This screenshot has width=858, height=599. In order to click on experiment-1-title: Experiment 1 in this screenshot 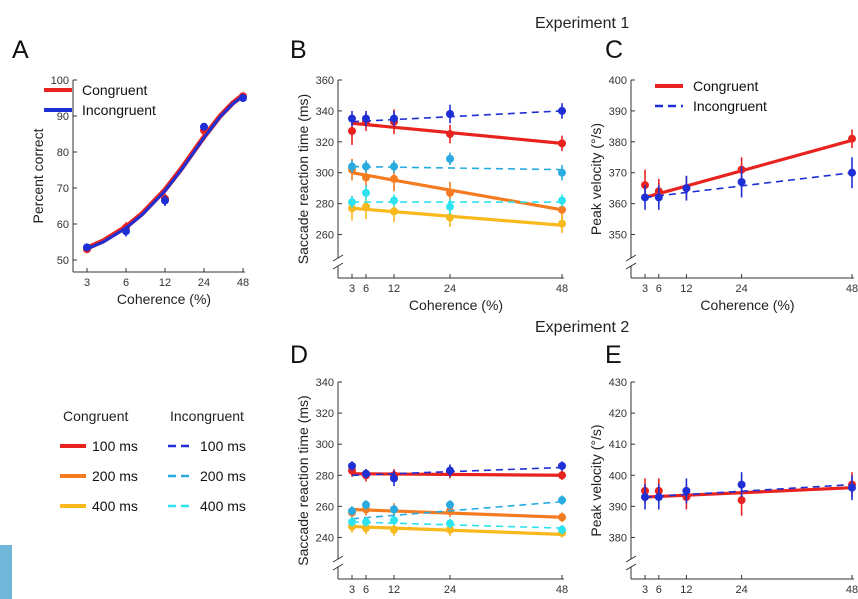, I will do `click(582, 23)`.